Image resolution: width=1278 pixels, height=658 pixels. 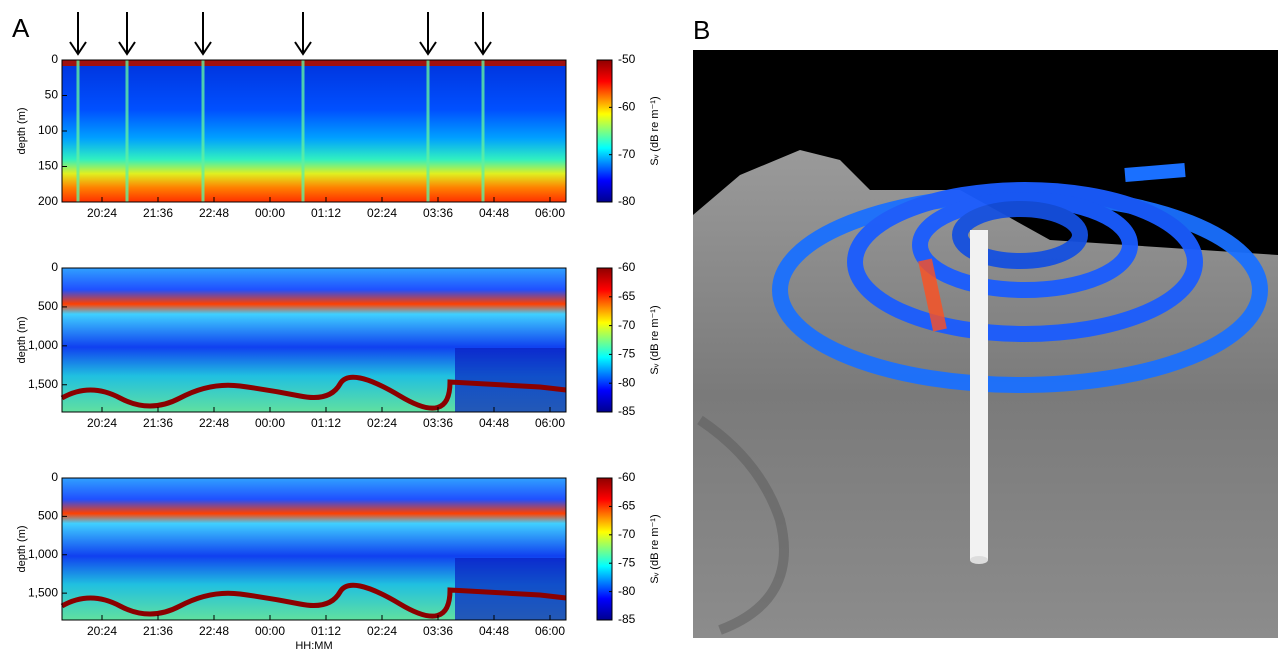 I want to click on y-tick-label: 50, so click(x=52, y=95).